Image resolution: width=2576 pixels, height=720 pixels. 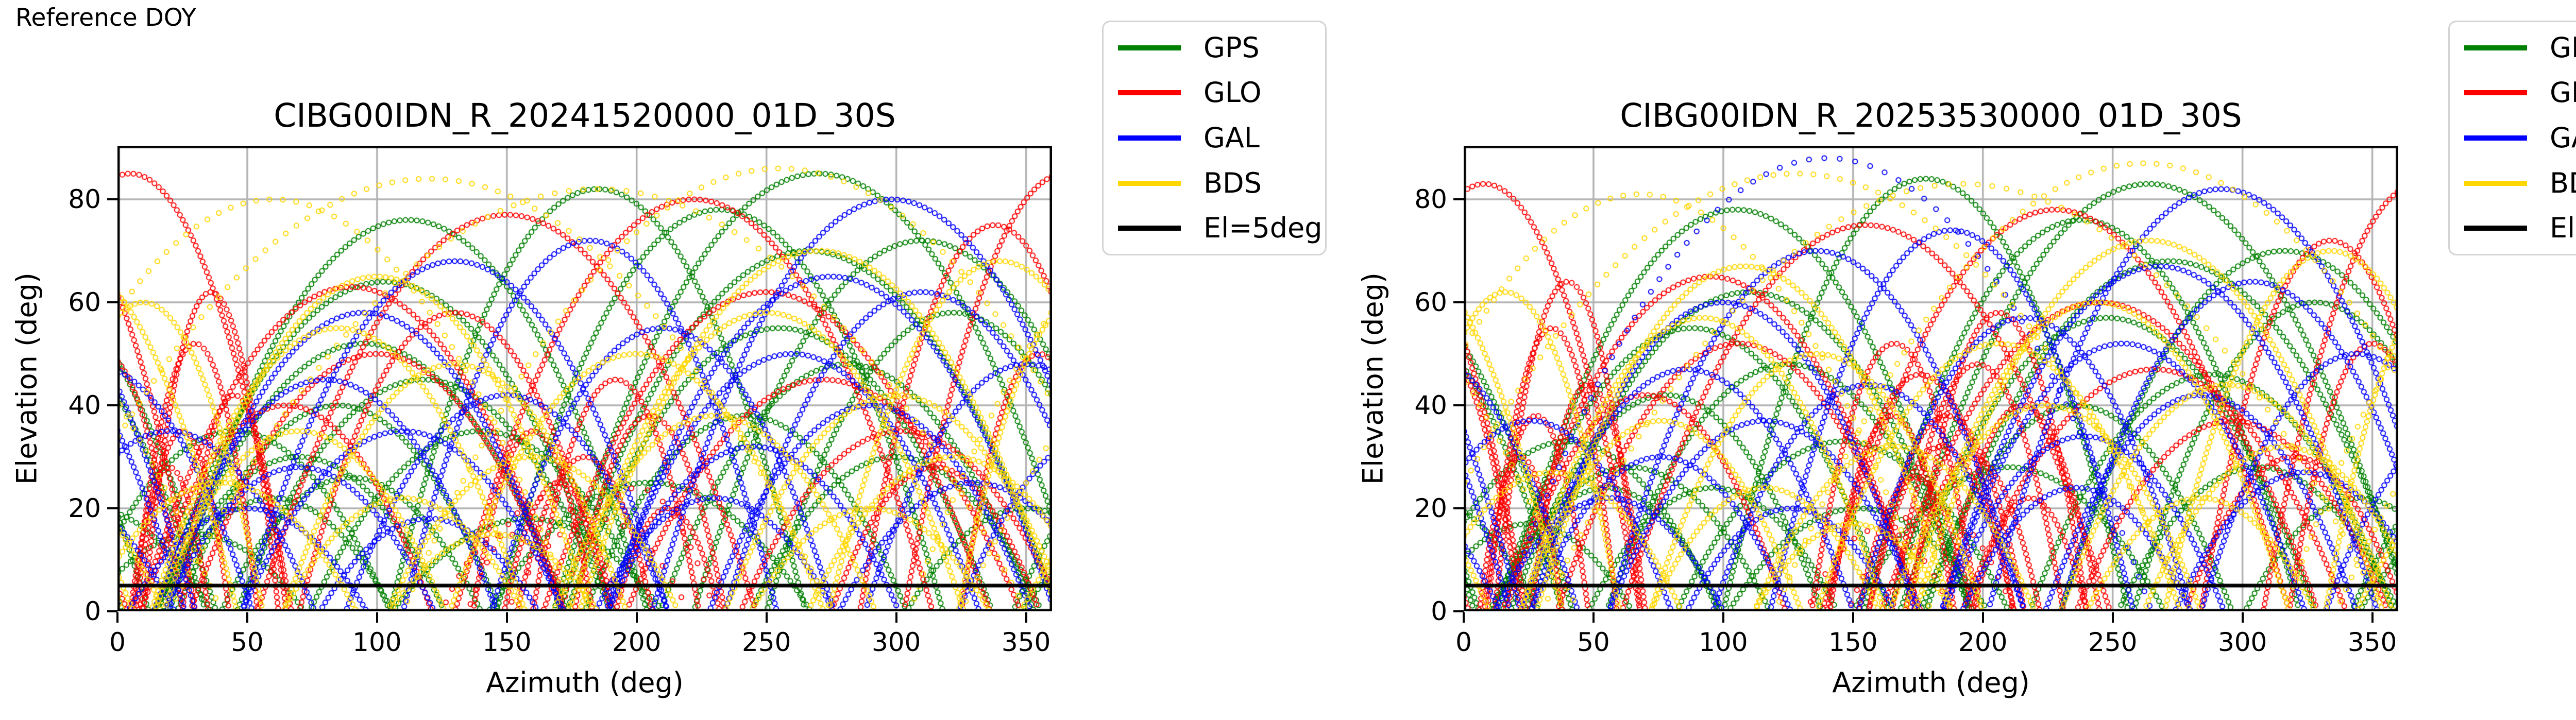 What do you see at coordinates (1931, 115) in the screenshot?
I see `chart-title: CIBG00IDN_R_20253530000_01D_30S` at bounding box center [1931, 115].